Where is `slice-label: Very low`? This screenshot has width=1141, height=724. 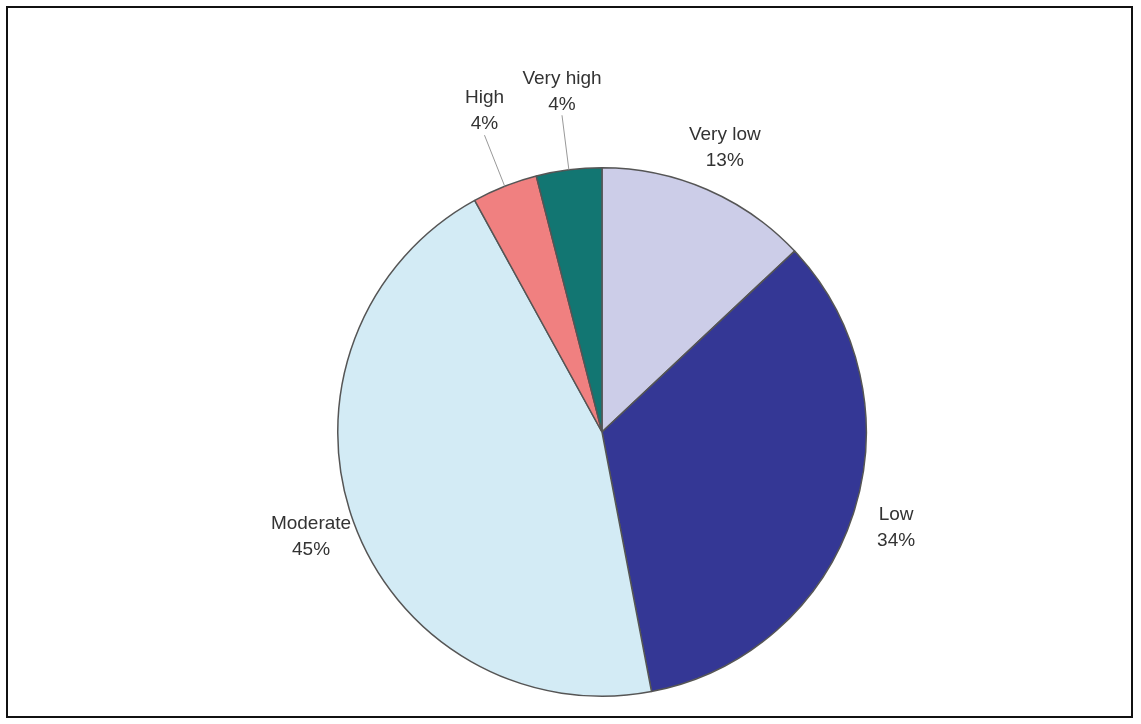 slice-label: Very low is located at coordinates (724, 134).